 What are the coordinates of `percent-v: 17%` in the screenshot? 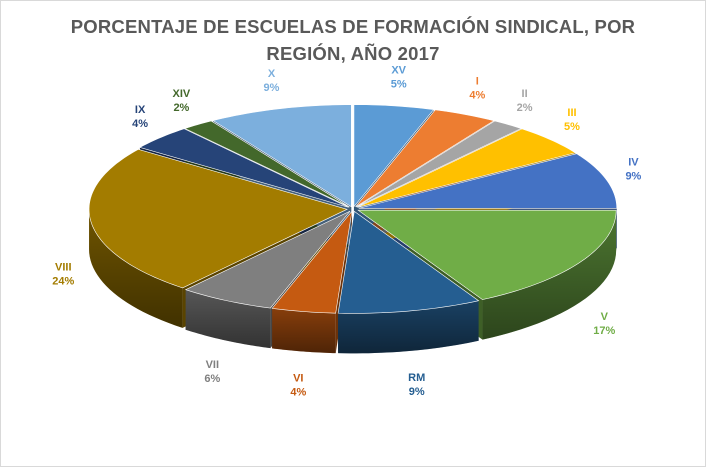 It's located at (604, 331).